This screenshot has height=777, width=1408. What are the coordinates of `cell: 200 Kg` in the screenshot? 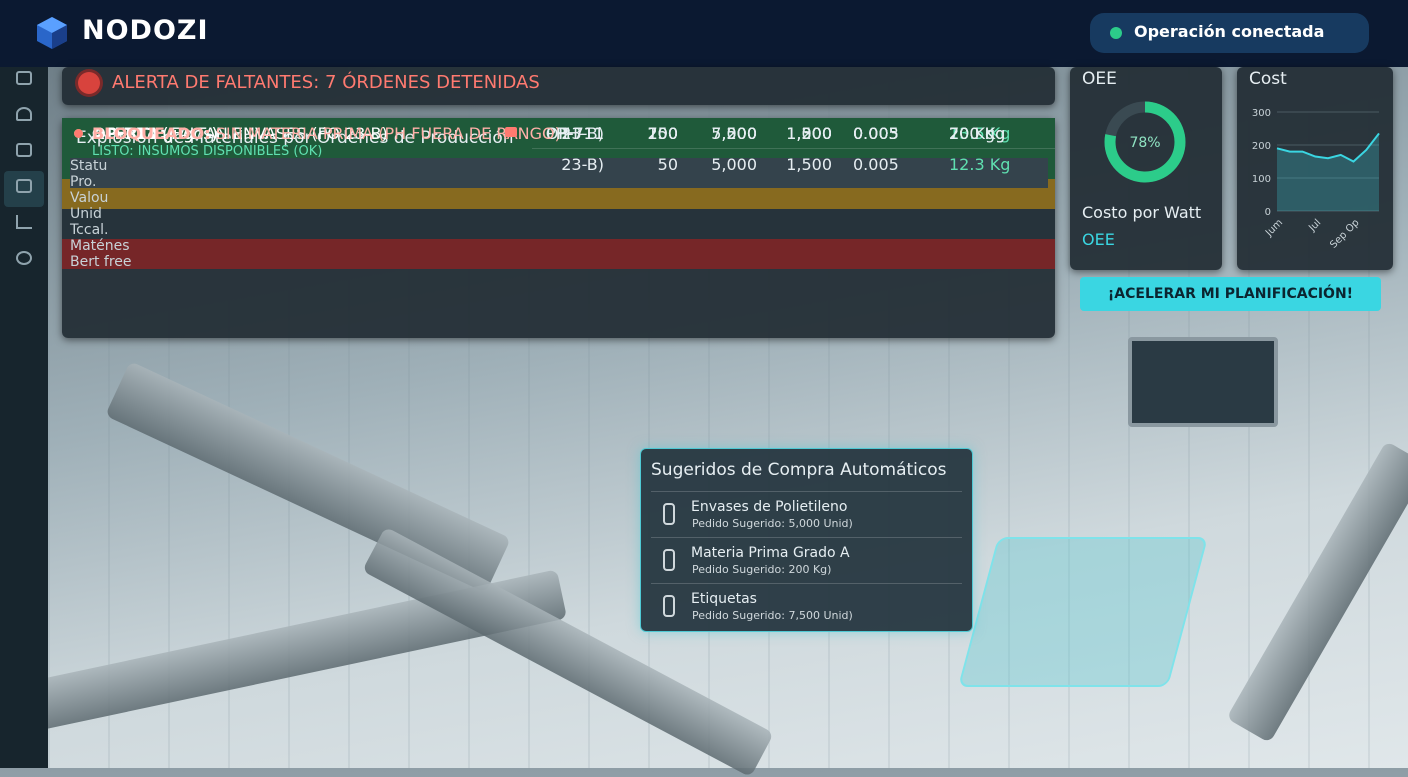 It's located at (977, 133).